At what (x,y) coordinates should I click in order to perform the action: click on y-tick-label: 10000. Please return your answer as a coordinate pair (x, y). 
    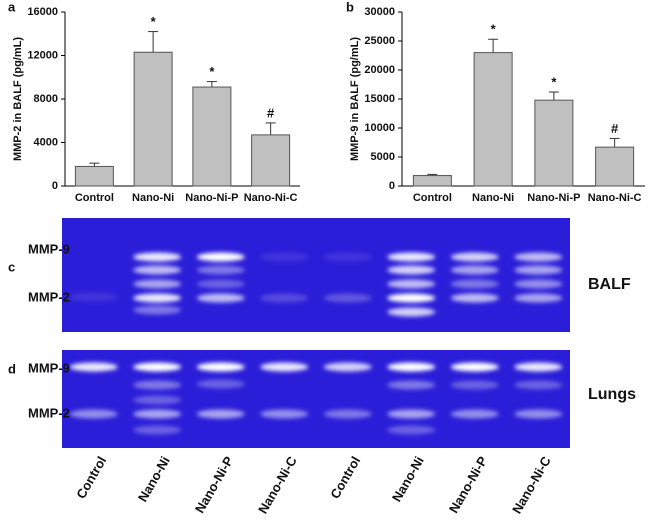
    Looking at the image, I should click on (379, 128).